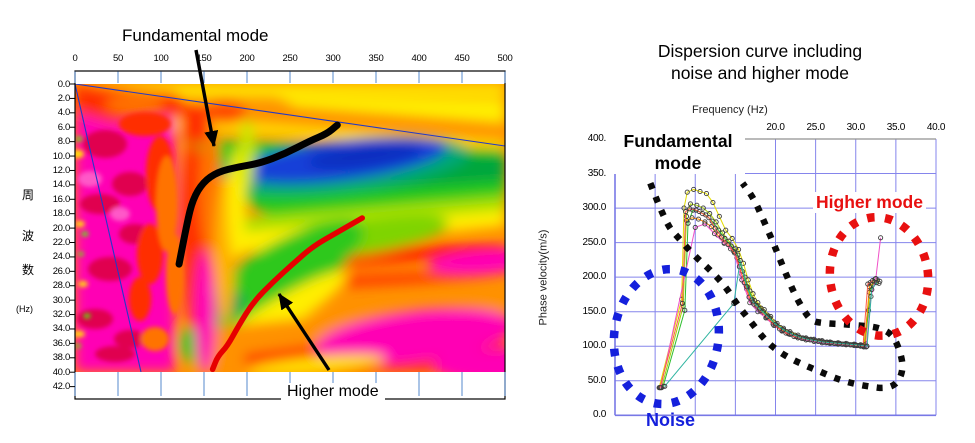 This screenshot has height=443, width=975. I want to click on y-tick-label: 20.0, so click(61, 228).